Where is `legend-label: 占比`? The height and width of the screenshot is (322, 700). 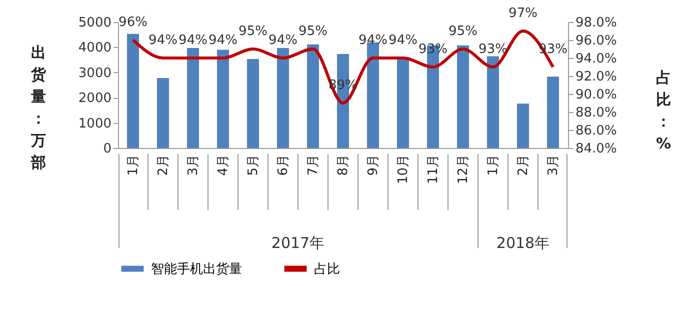 legend-label: 占比 is located at coordinates (327, 269).